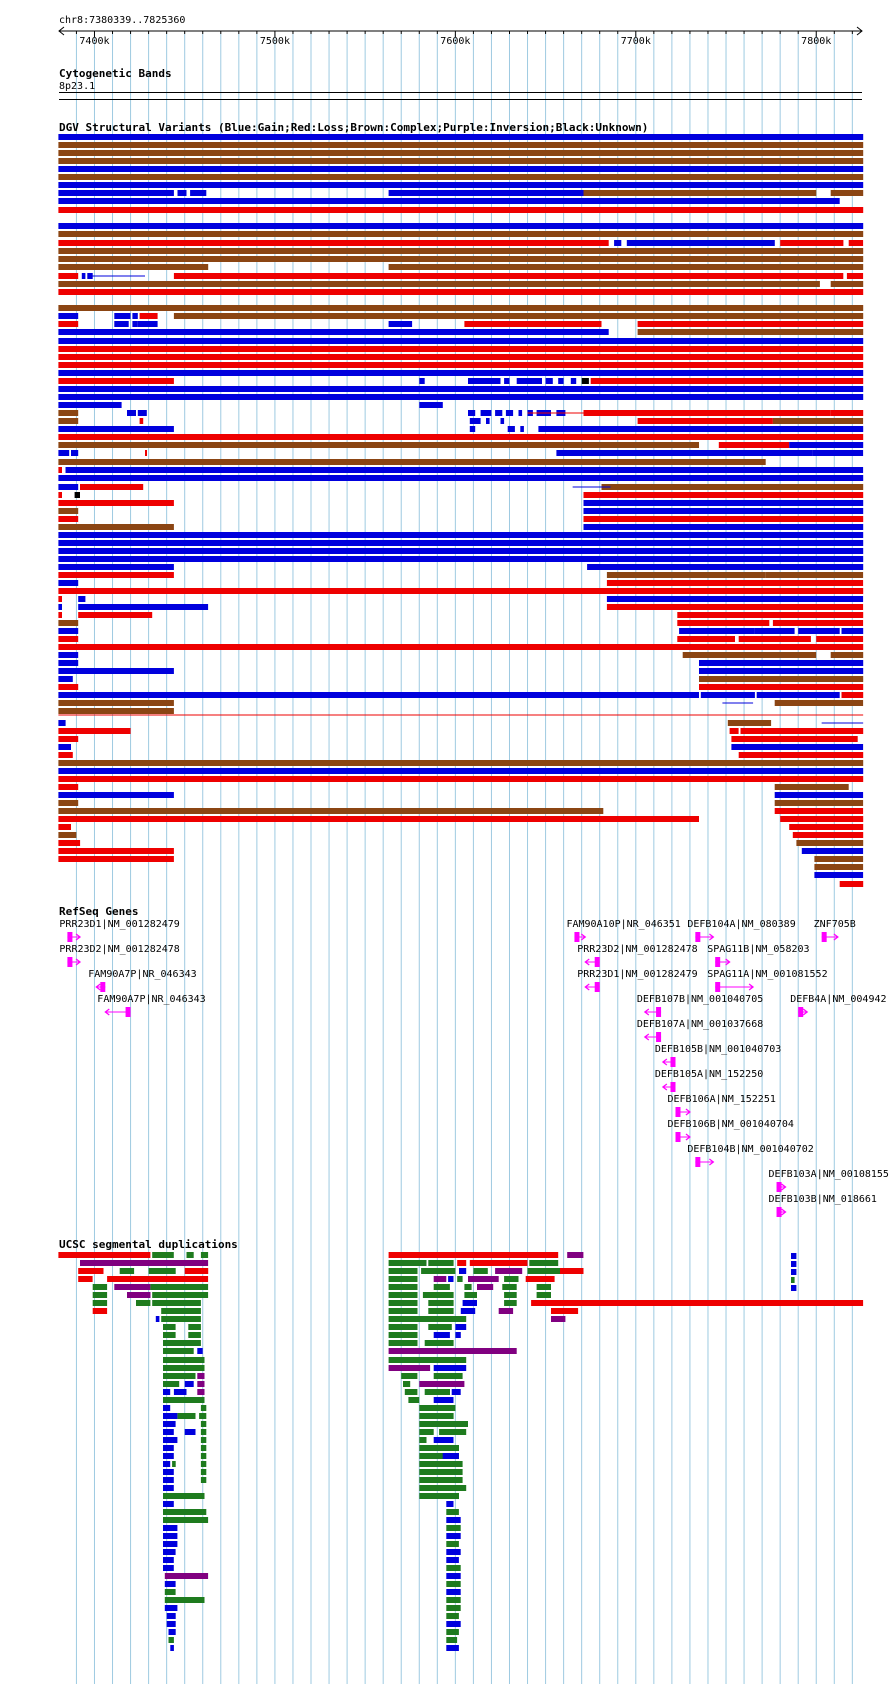 Image resolution: width=890 pixels, height=1684 pixels. I want to click on gene-label: DEFB104A|NM_080389, so click(741, 924).